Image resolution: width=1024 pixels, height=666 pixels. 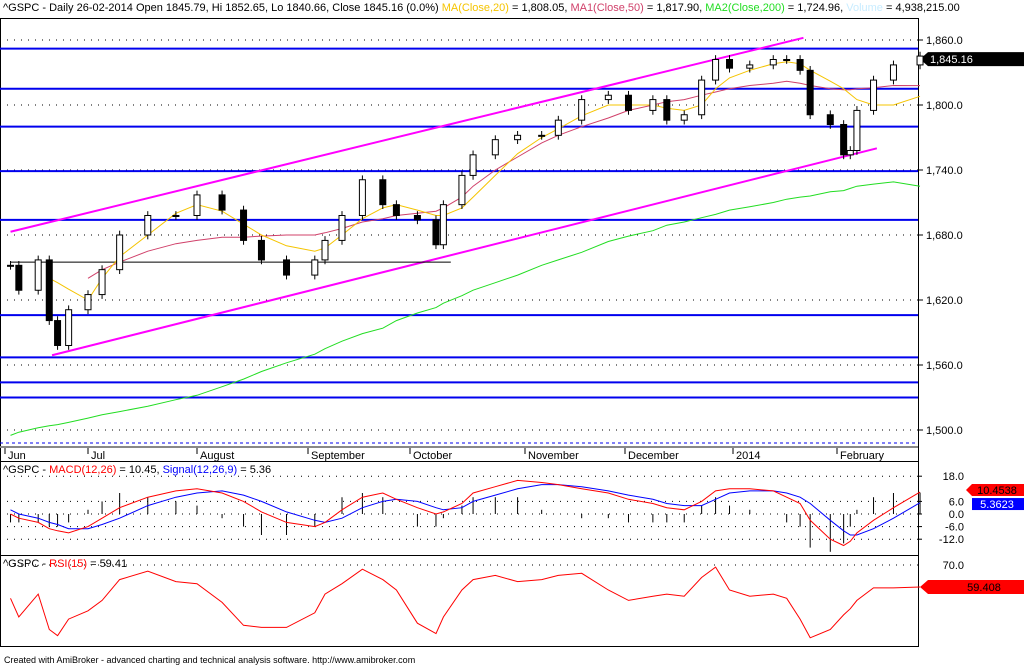 I want to click on macd-tick-label: 18.0, so click(x=953, y=477).